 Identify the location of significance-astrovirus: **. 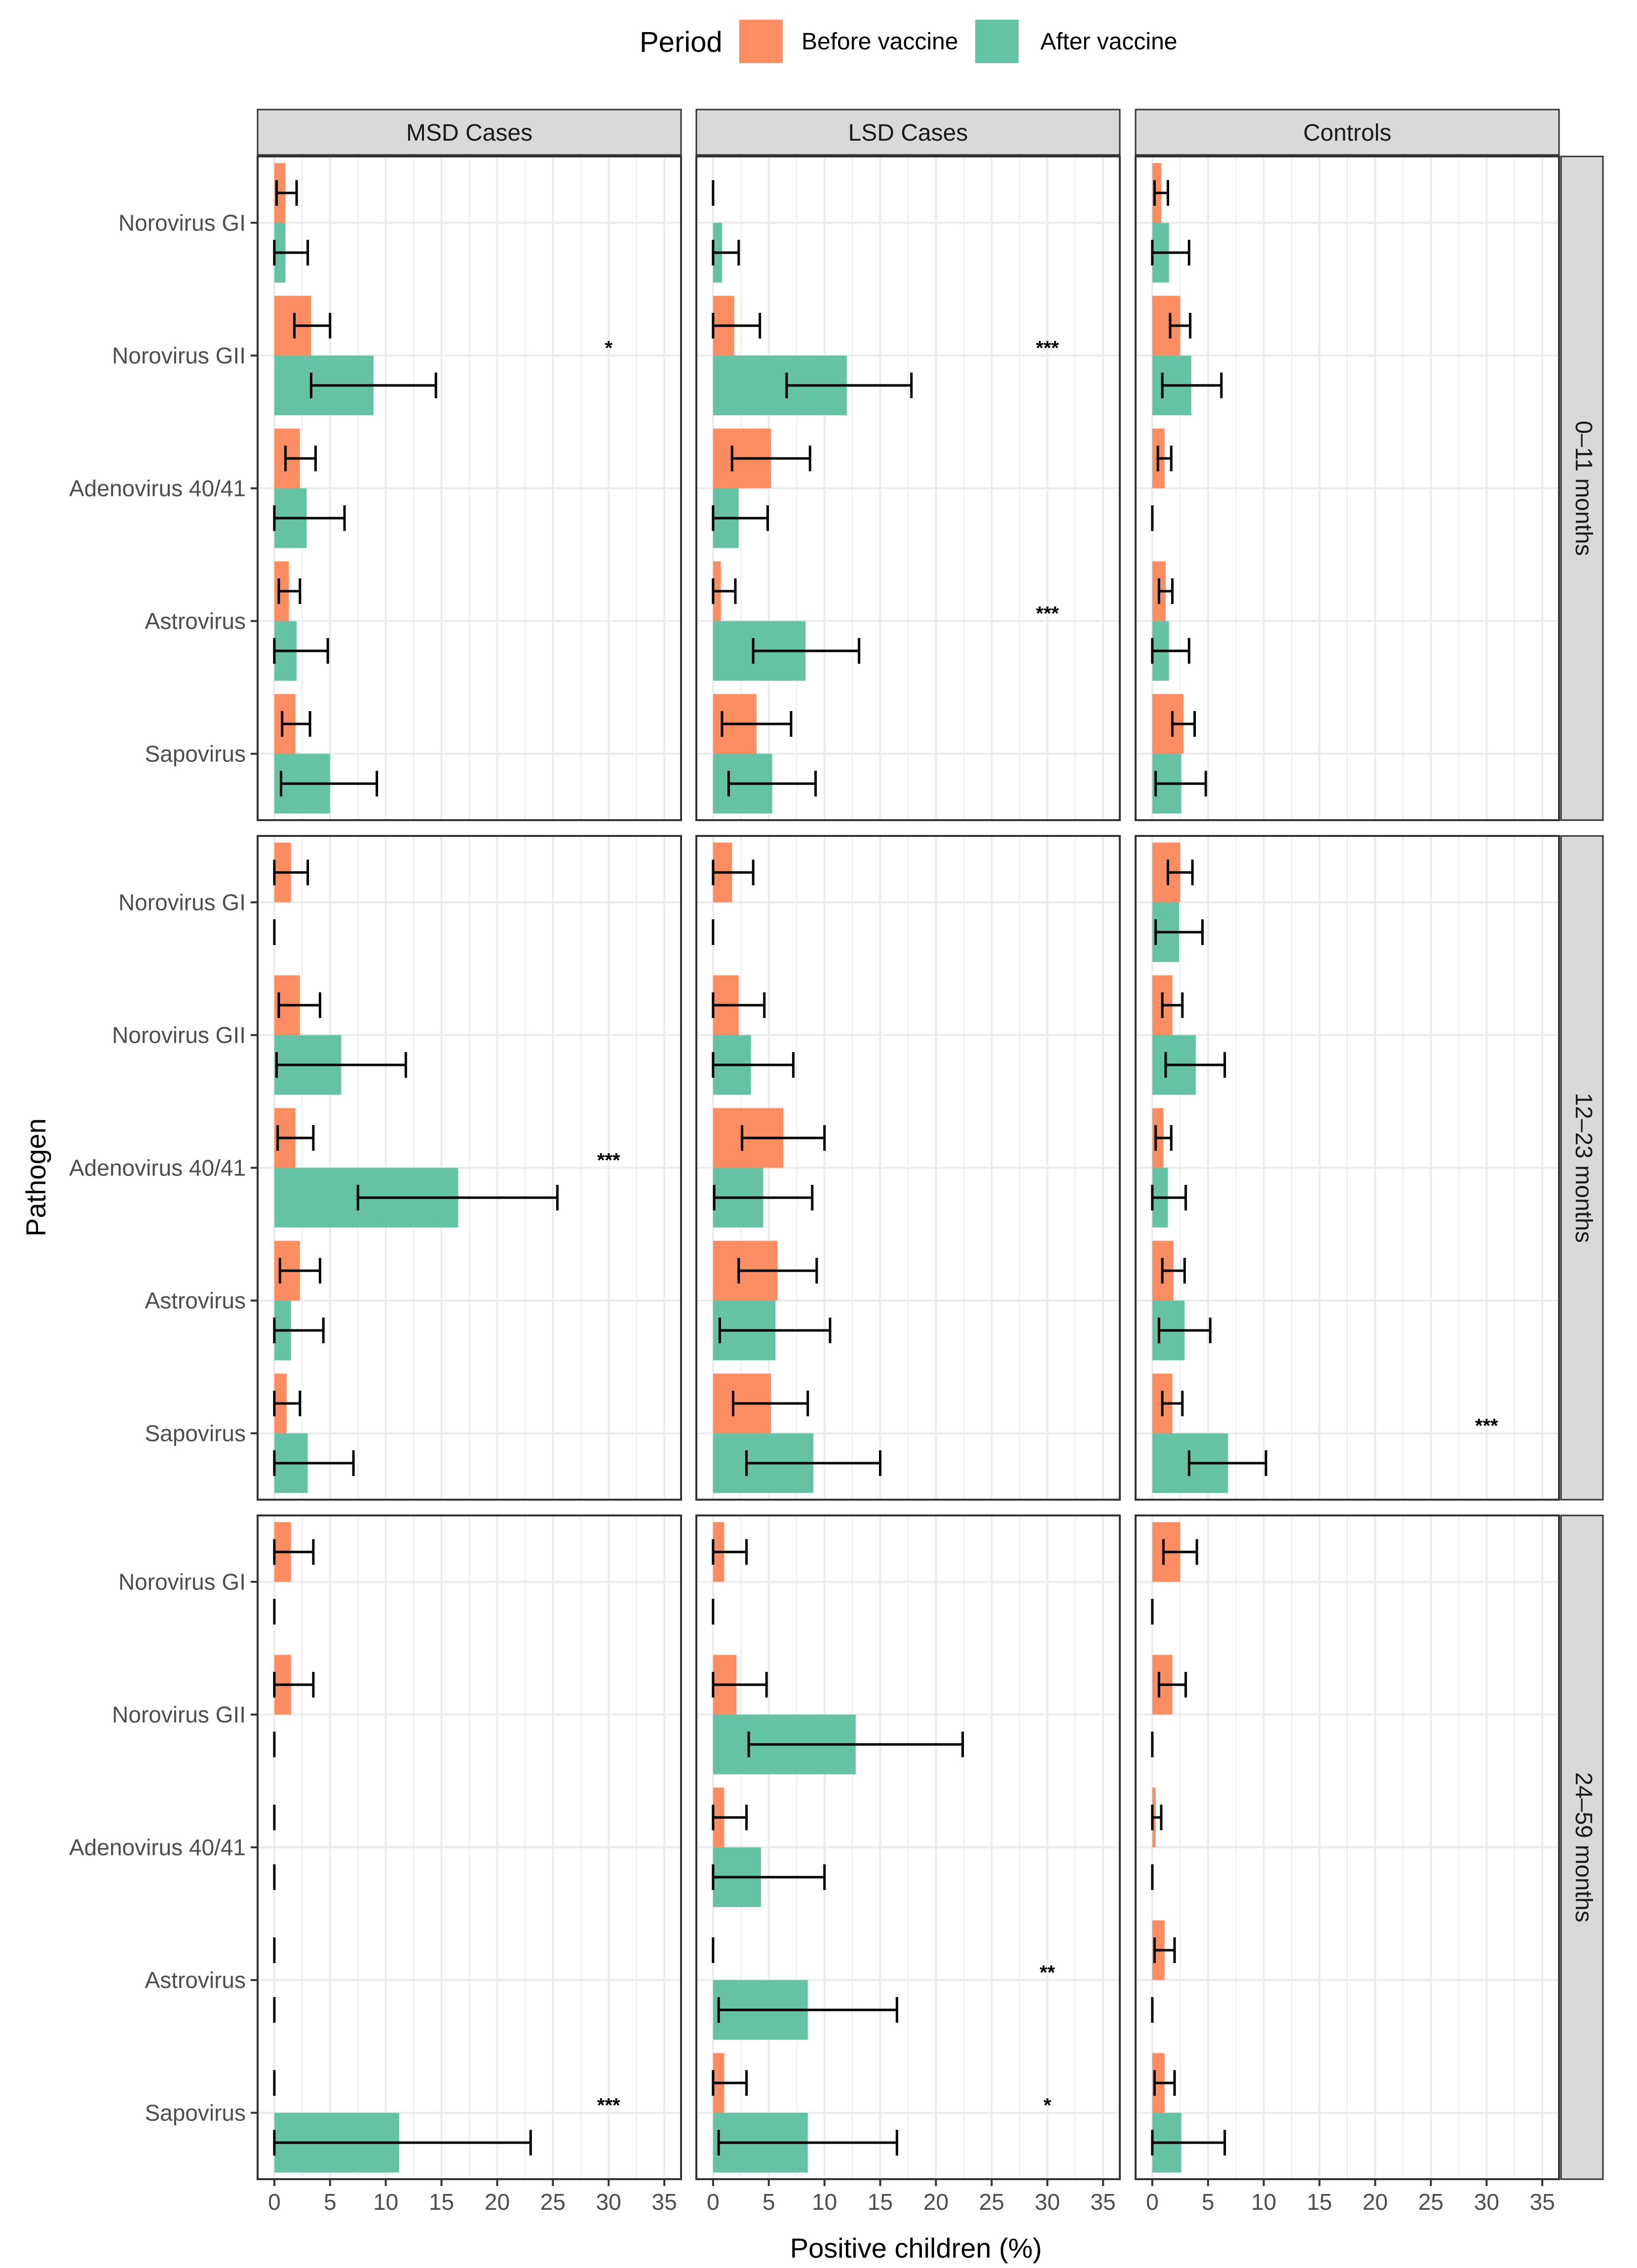
(1048, 1973).